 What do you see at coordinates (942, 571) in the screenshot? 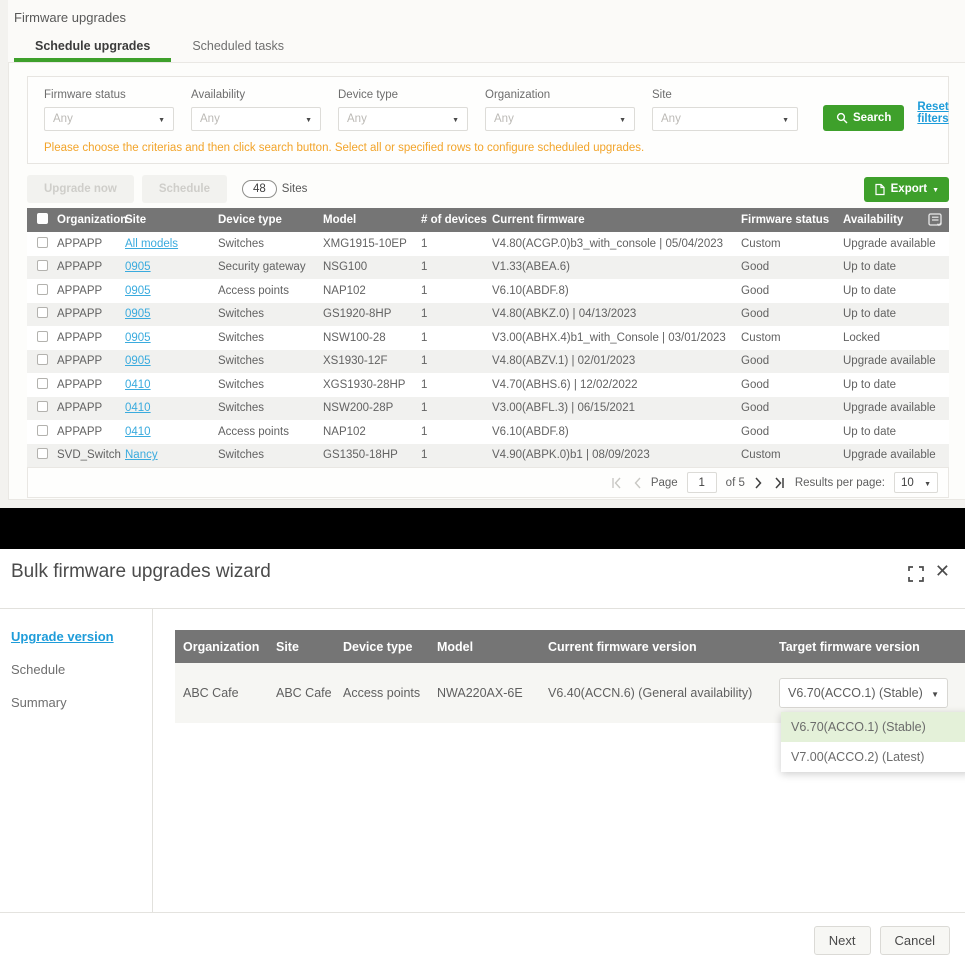
I see `close-icon` at bounding box center [942, 571].